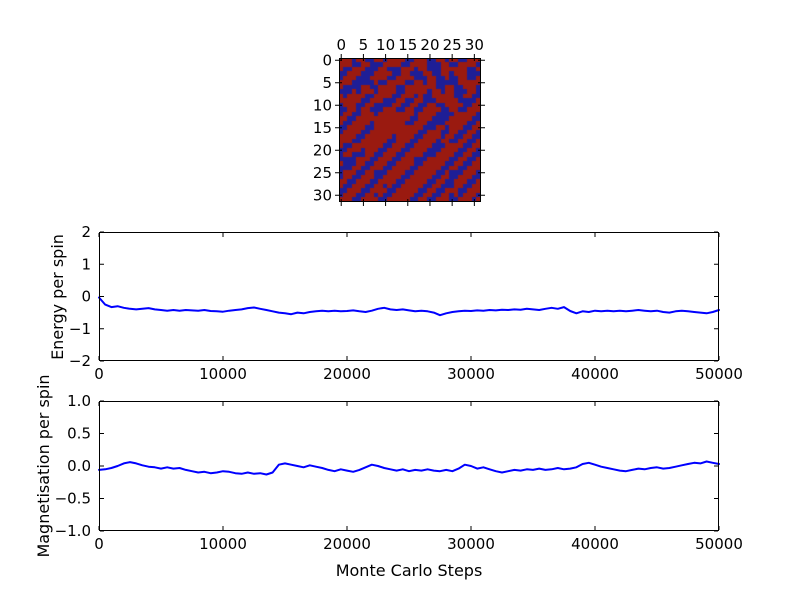 This screenshot has width=800, height=597. Describe the element at coordinates (79, 401) in the screenshot. I see `y-tick-label: 1.0` at that location.